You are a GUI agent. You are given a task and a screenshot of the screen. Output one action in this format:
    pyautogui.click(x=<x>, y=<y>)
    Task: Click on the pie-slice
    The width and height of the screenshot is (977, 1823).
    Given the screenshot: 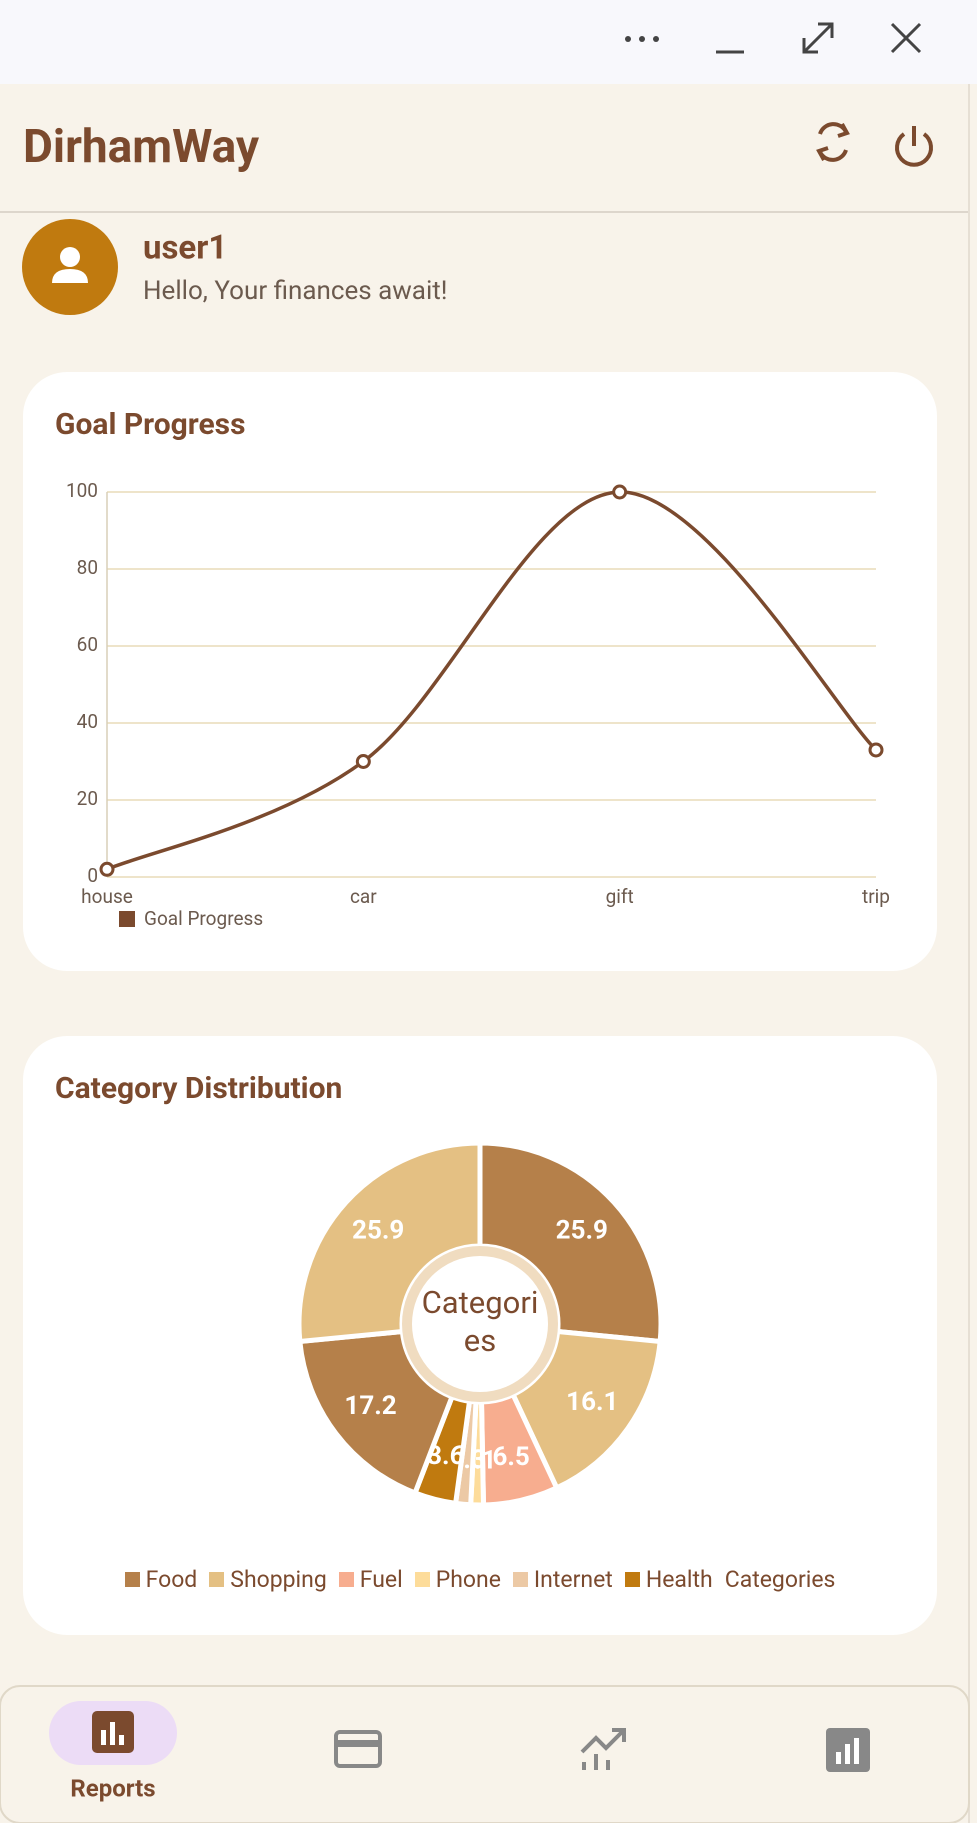 What is the action you would take?
    pyautogui.click(x=376, y=1412)
    